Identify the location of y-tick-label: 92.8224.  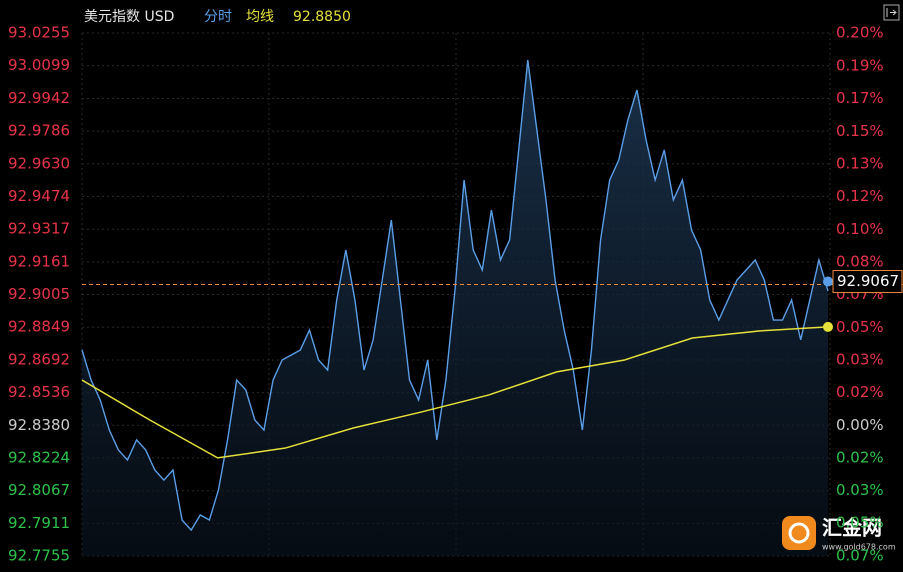
(39, 457).